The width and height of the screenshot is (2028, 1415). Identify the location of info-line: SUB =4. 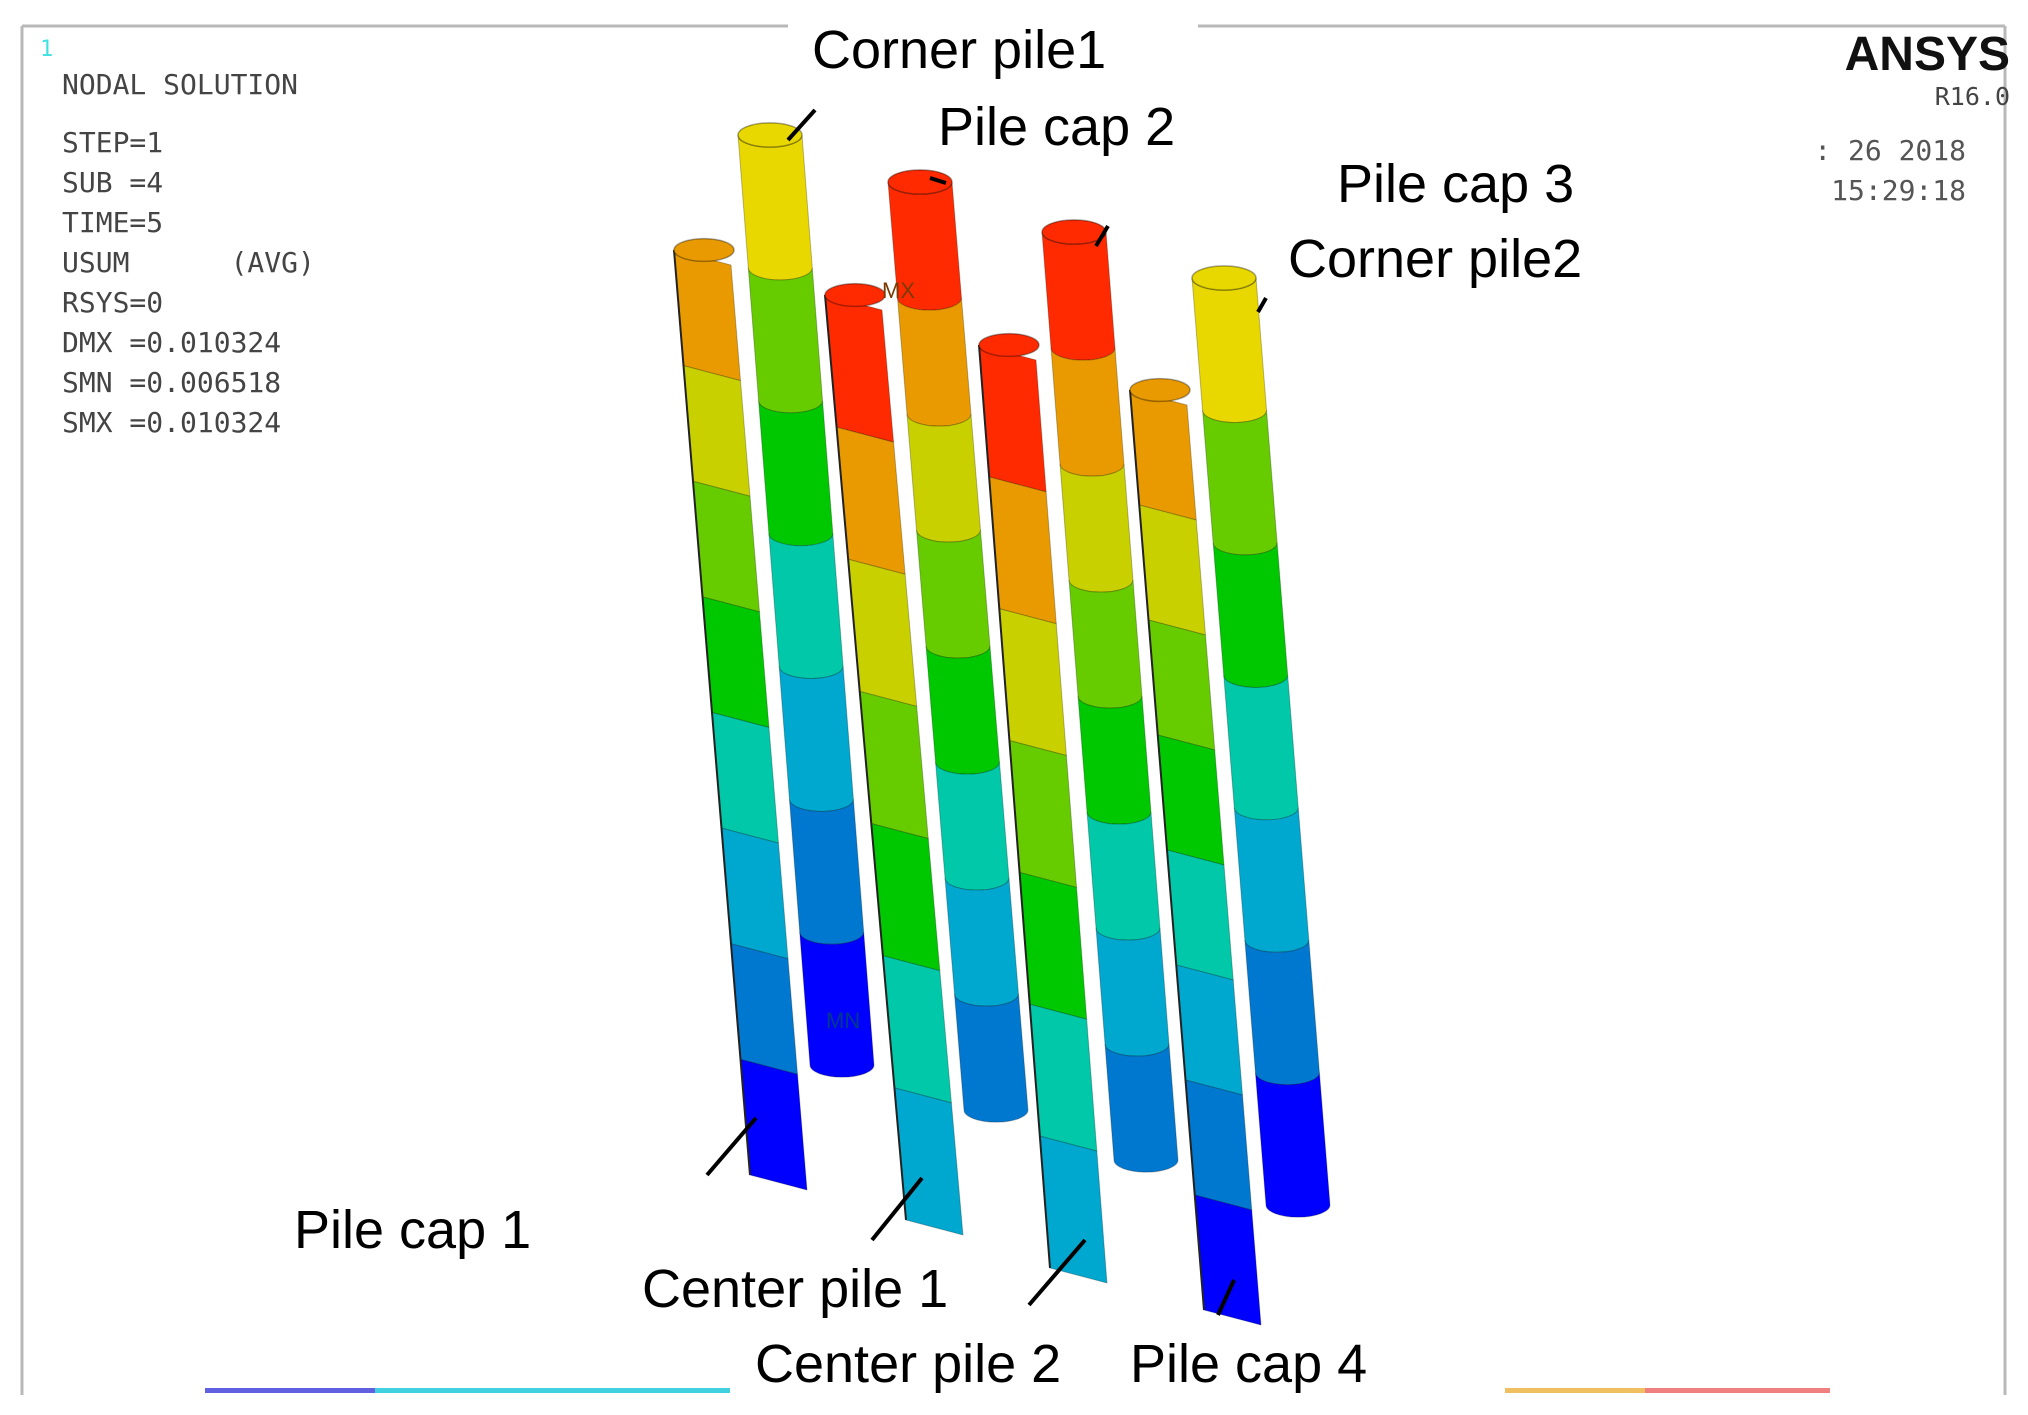
(112, 182).